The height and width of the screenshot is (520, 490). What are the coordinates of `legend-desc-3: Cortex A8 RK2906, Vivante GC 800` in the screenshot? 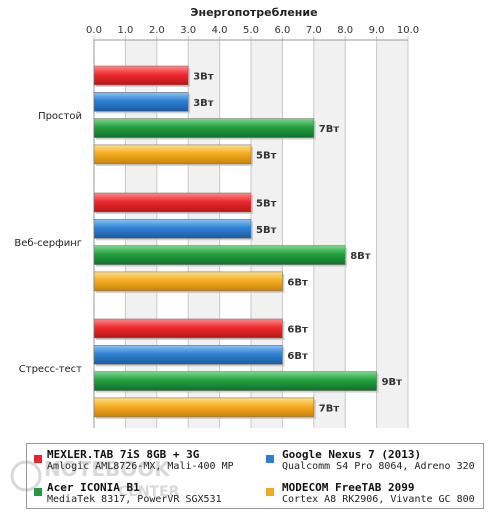 It's located at (378, 499).